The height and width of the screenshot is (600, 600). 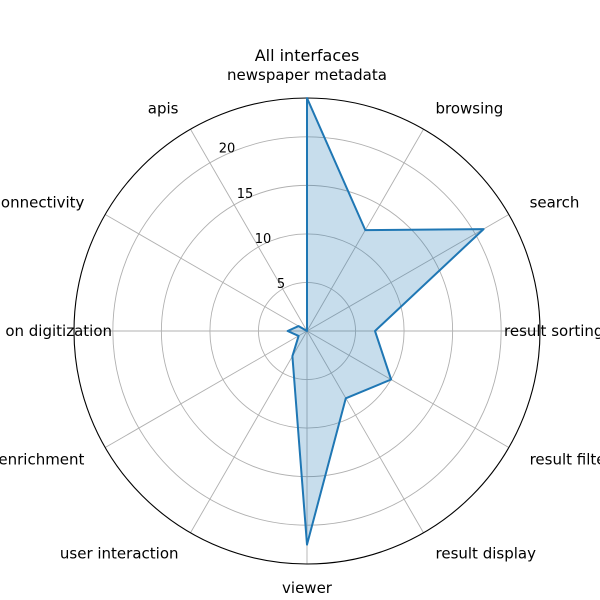 What do you see at coordinates (307, 75) in the screenshot?
I see `category-label: newspaper metadata` at bounding box center [307, 75].